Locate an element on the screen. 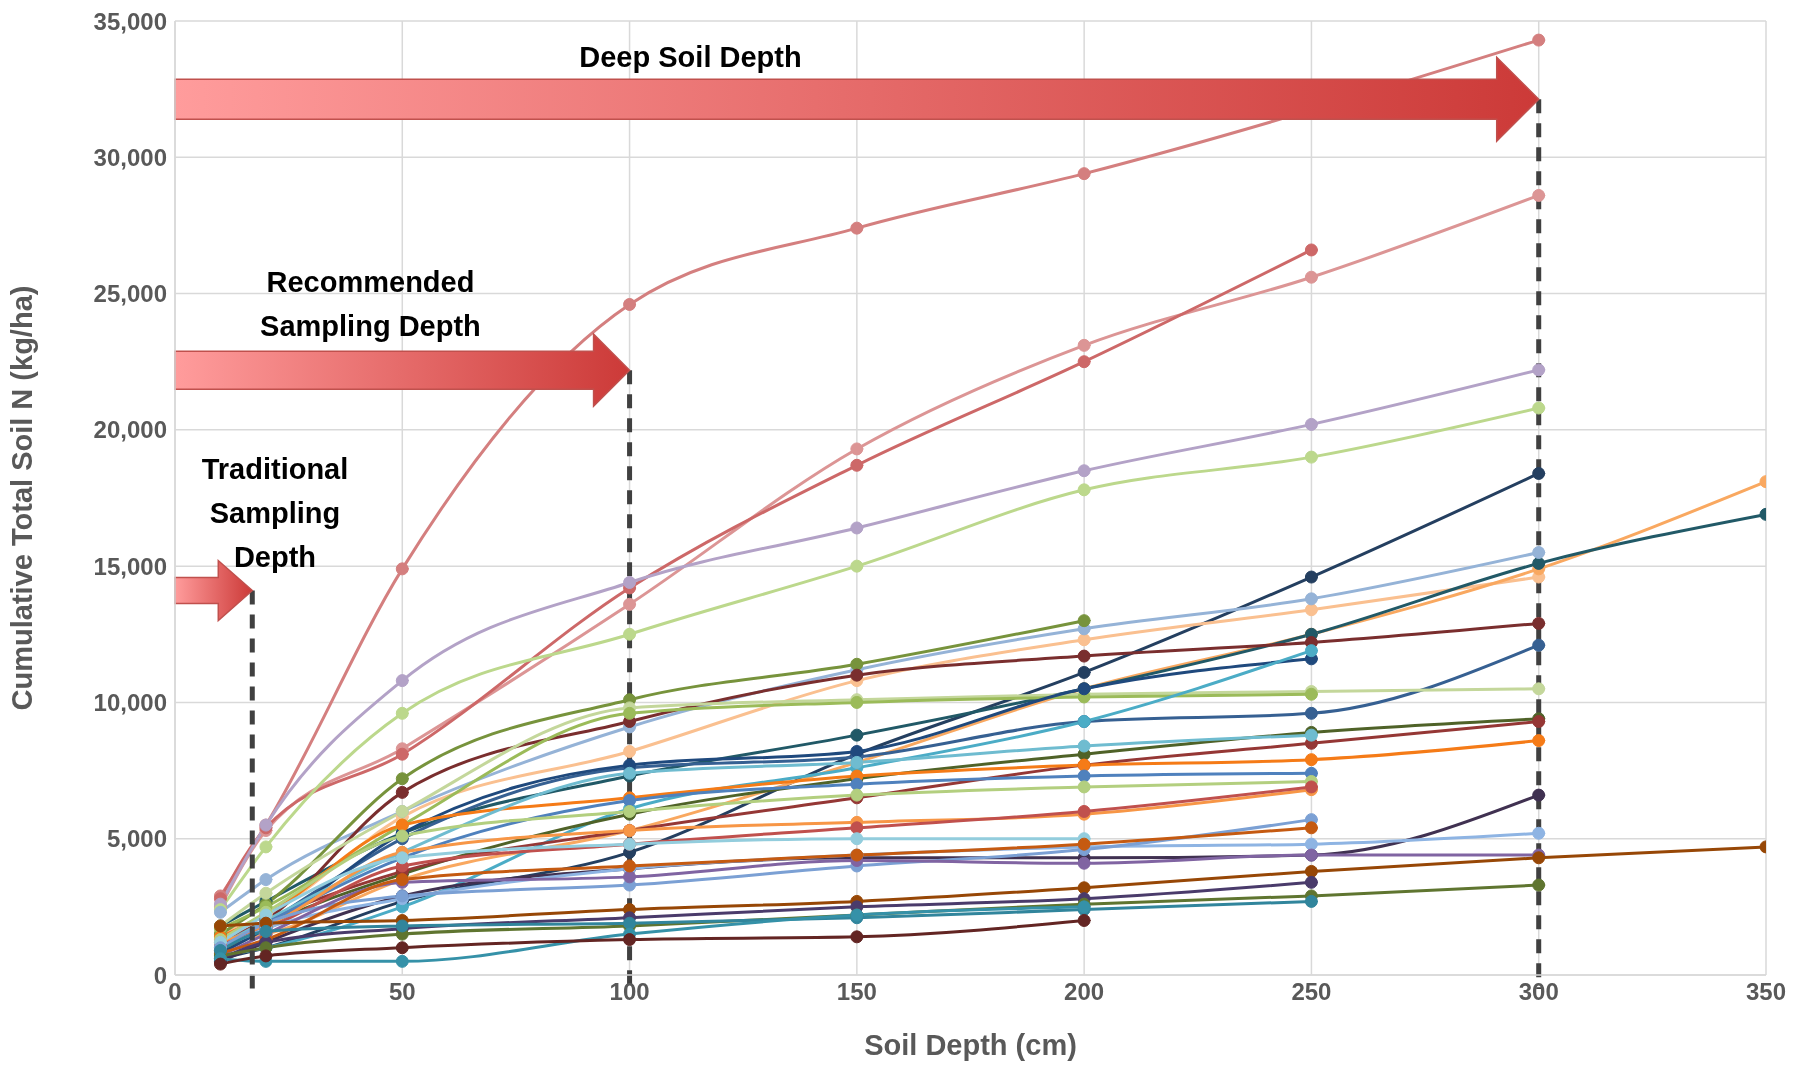 Image resolution: width=1810 pixels, height=1081 pixels. y-tick-label: 30,000 is located at coordinates (130, 157).